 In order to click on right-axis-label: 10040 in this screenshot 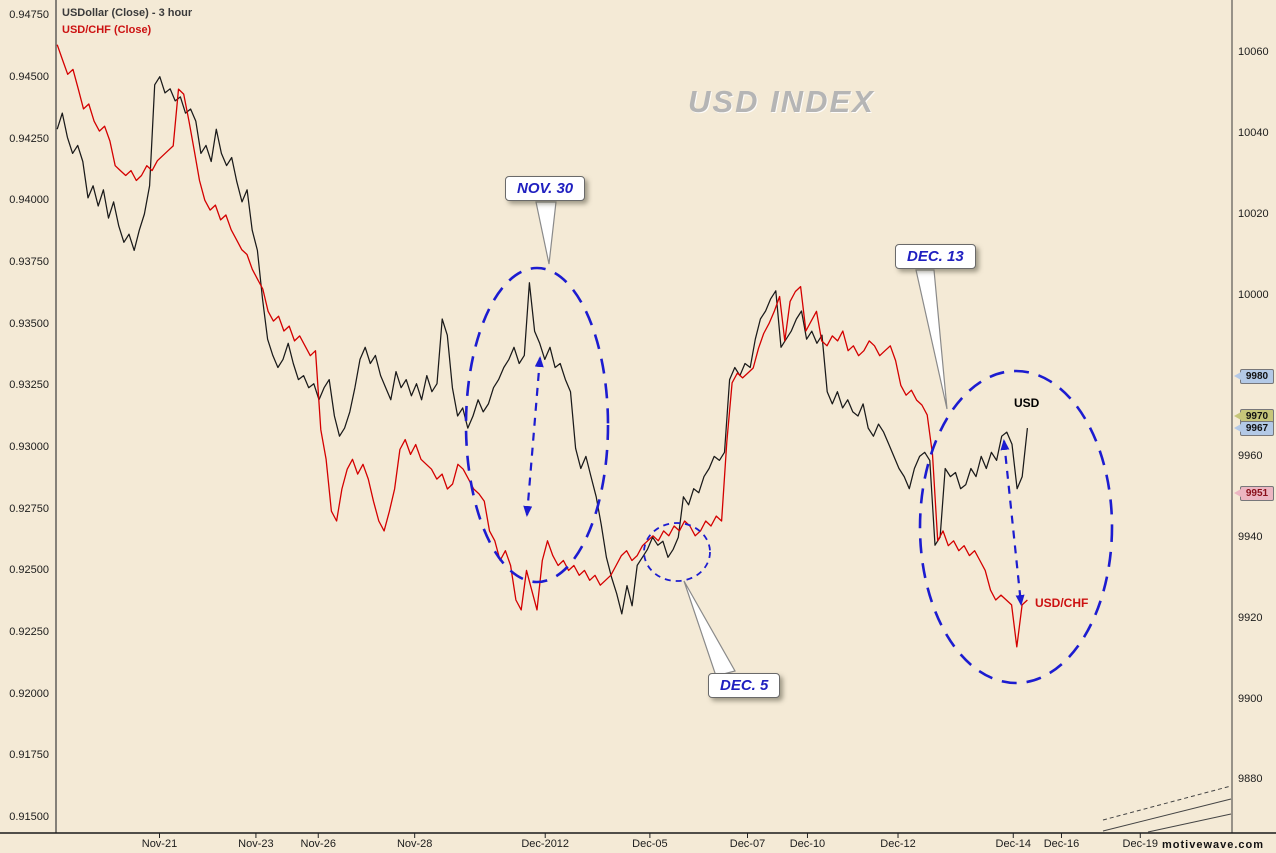, I will do `click(1253, 133)`.